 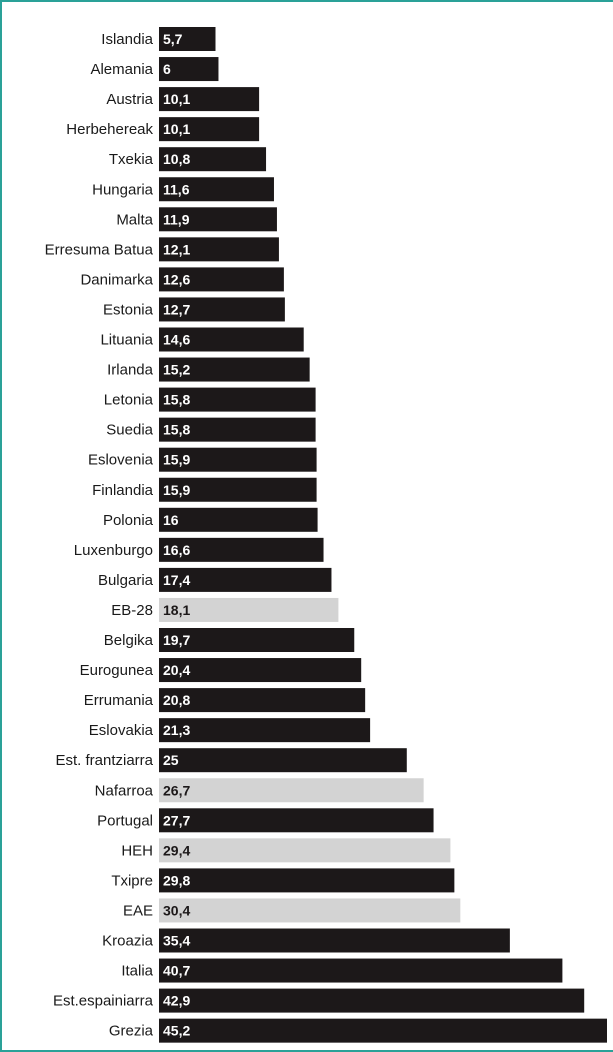 What do you see at coordinates (128, 309) in the screenshot?
I see `category-label: Estonia` at bounding box center [128, 309].